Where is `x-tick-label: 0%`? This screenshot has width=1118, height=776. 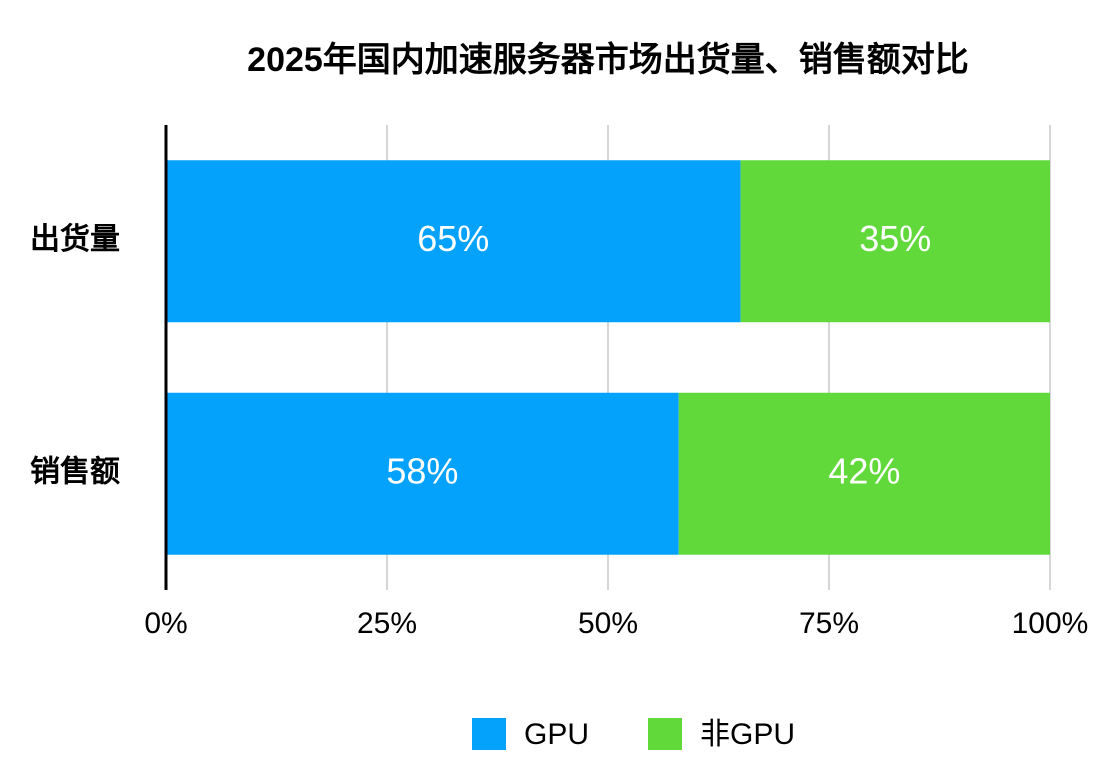
x-tick-label: 0% is located at coordinates (165, 623).